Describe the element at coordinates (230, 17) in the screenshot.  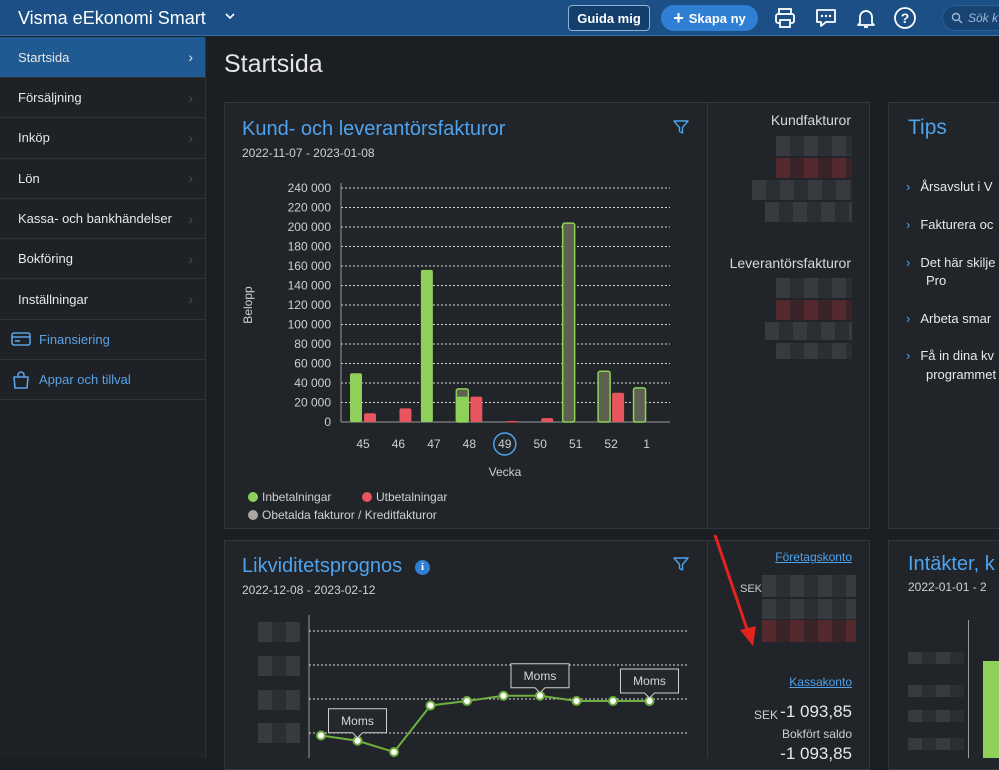
I see `chevron-down-icon` at that location.